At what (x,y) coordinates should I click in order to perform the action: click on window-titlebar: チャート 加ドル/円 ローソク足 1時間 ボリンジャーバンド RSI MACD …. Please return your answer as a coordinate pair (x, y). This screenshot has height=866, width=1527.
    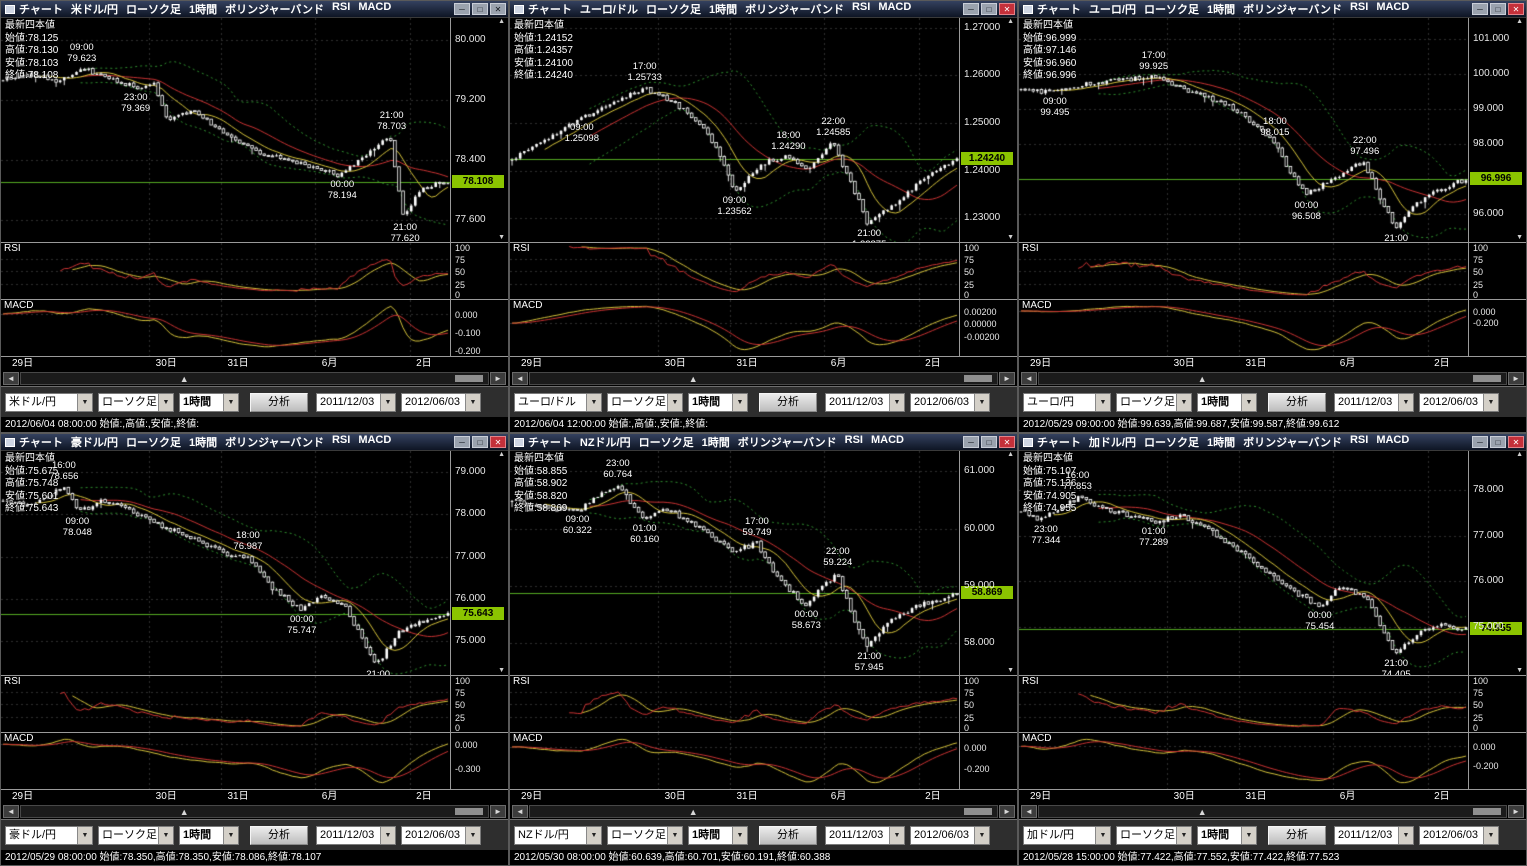
    Looking at the image, I should click on (1272, 442).